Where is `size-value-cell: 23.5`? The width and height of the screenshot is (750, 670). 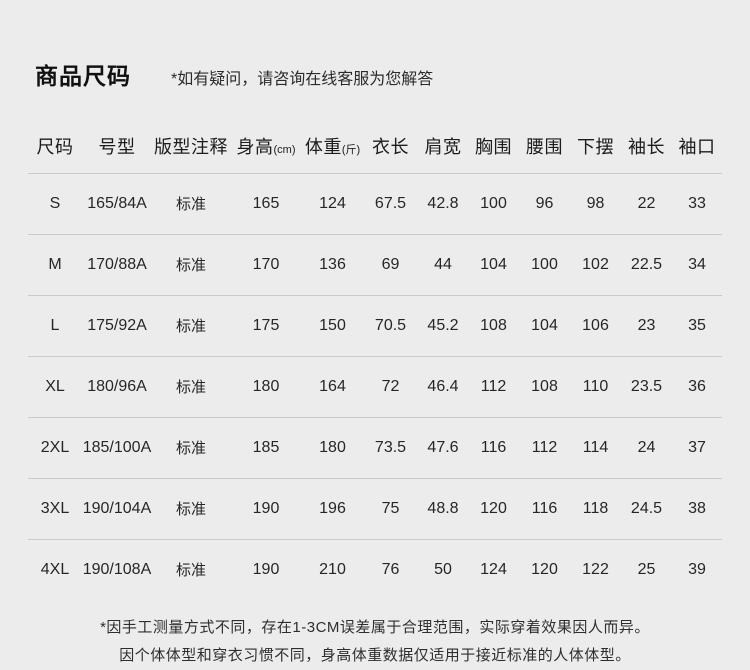 size-value-cell: 23.5 is located at coordinates (646, 386).